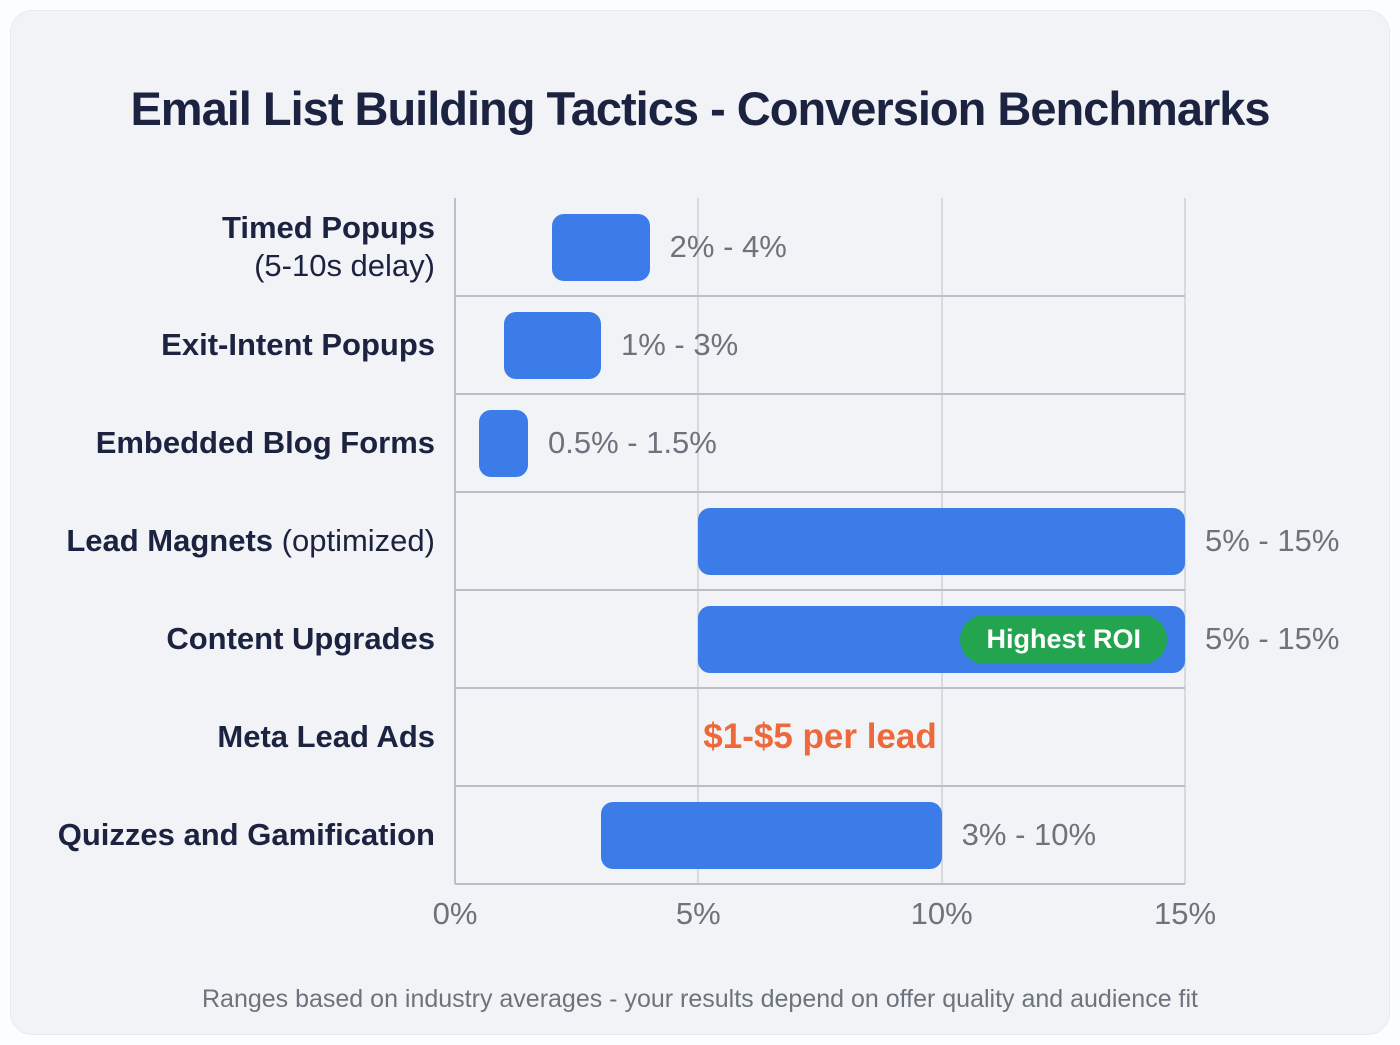 The height and width of the screenshot is (1045, 1400). Describe the element at coordinates (1272, 638) in the screenshot. I see `range-label-content-upgrades: 5% - 15%` at that location.